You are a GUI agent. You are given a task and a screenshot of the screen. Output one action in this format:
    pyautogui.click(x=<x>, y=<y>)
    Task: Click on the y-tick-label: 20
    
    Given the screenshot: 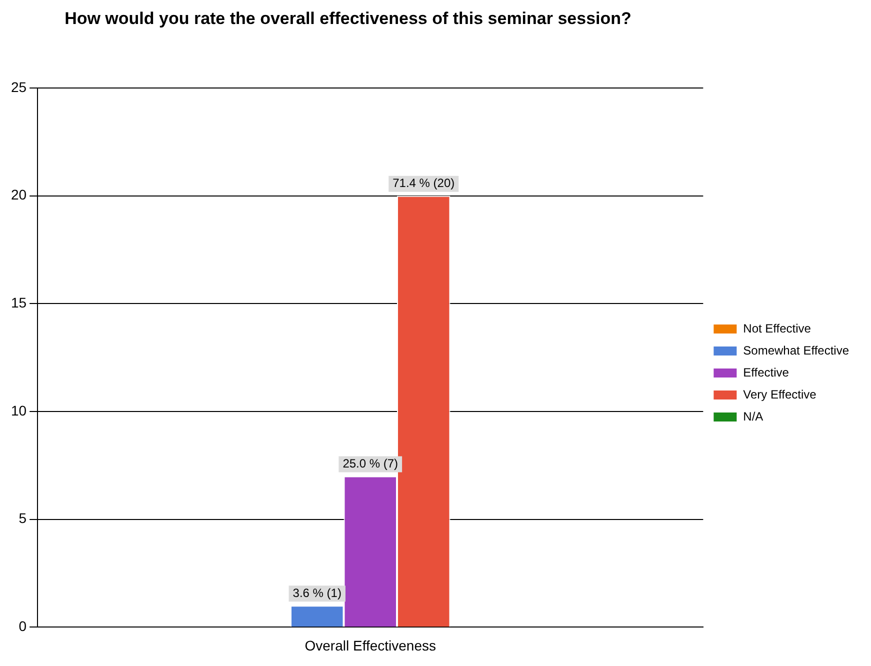 What is the action you would take?
    pyautogui.click(x=18, y=194)
    